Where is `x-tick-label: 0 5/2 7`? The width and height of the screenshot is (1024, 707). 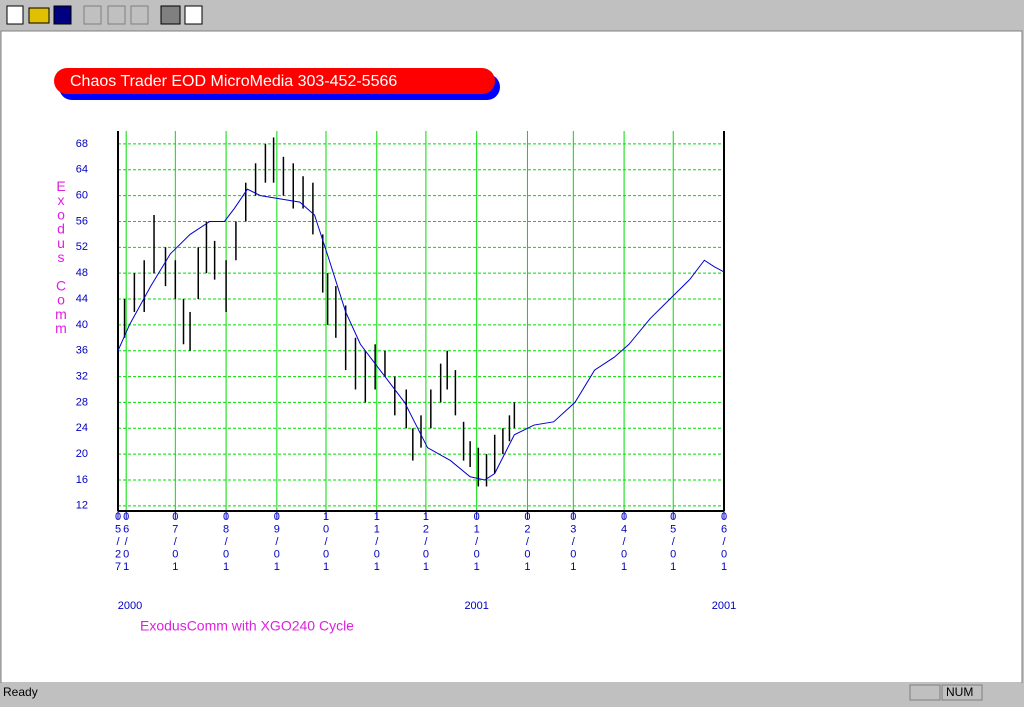 x-tick-label: 0 5/2 7 is located at coordinates (118, 542).